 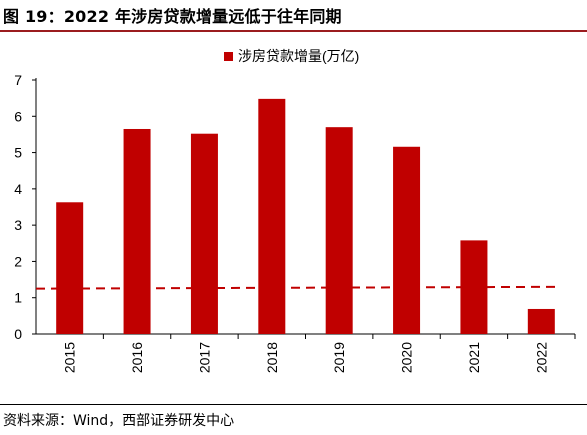 I want to click on x-tick-label: 2016, so click(x=137, y=357).